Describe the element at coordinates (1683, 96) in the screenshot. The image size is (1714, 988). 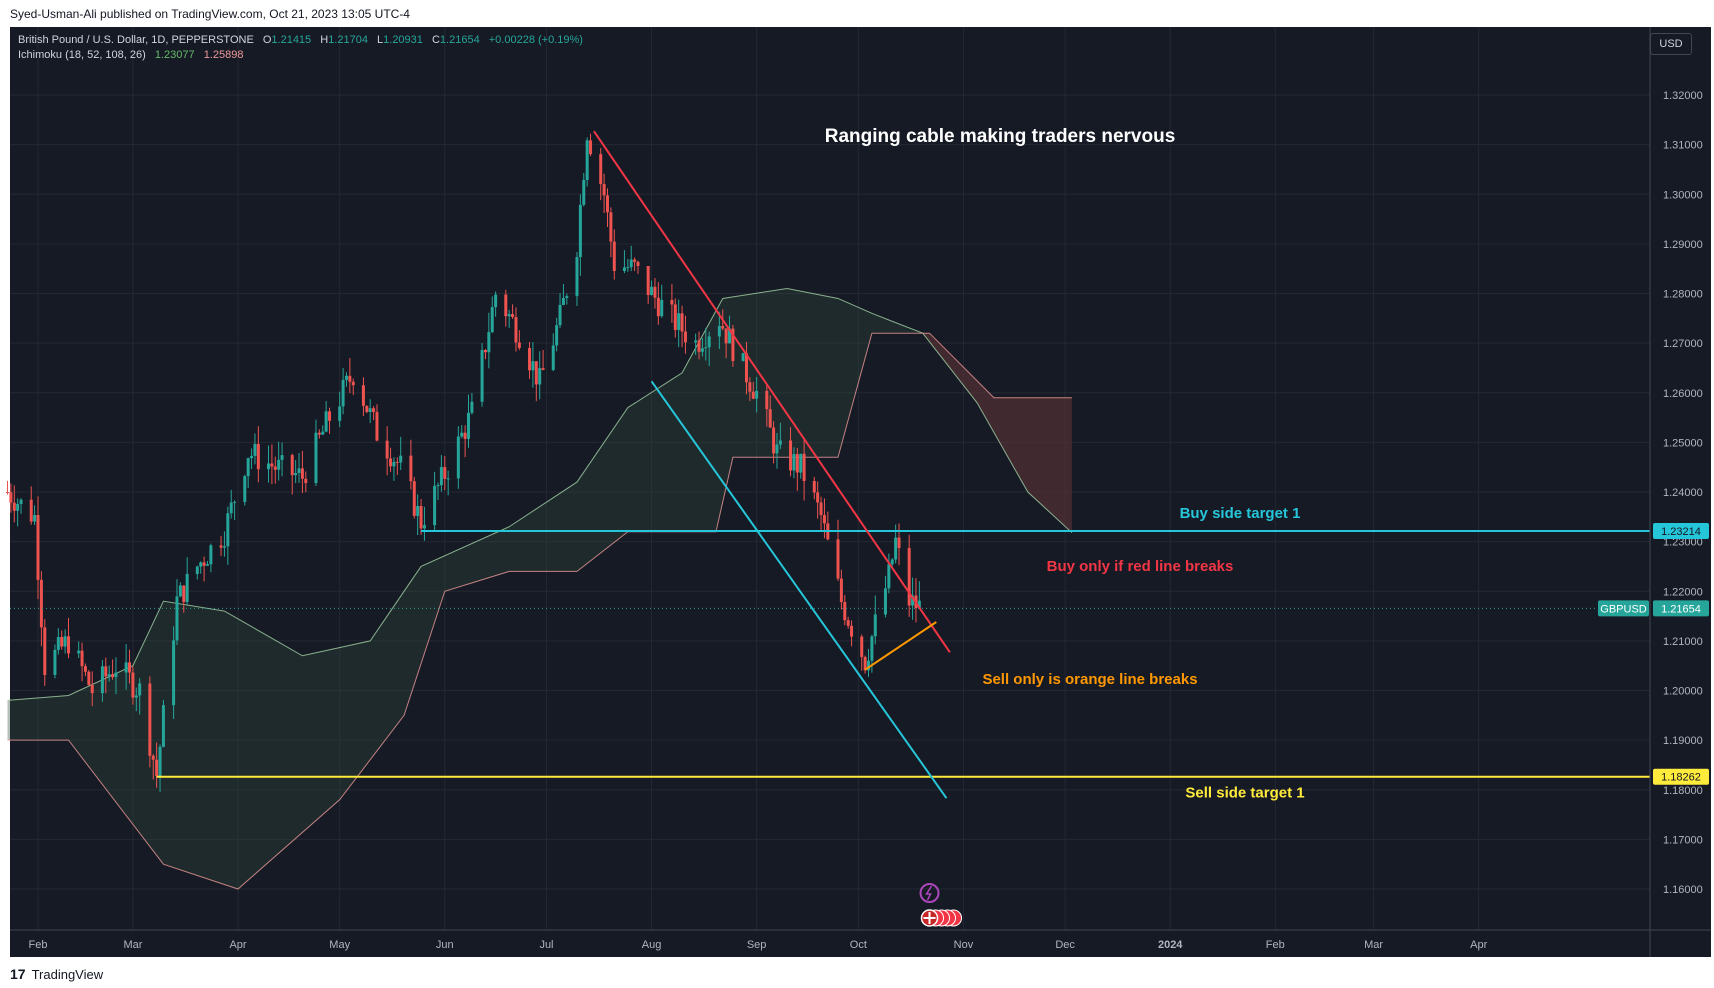
I see `y-tick-label: 1.32000` at that location.